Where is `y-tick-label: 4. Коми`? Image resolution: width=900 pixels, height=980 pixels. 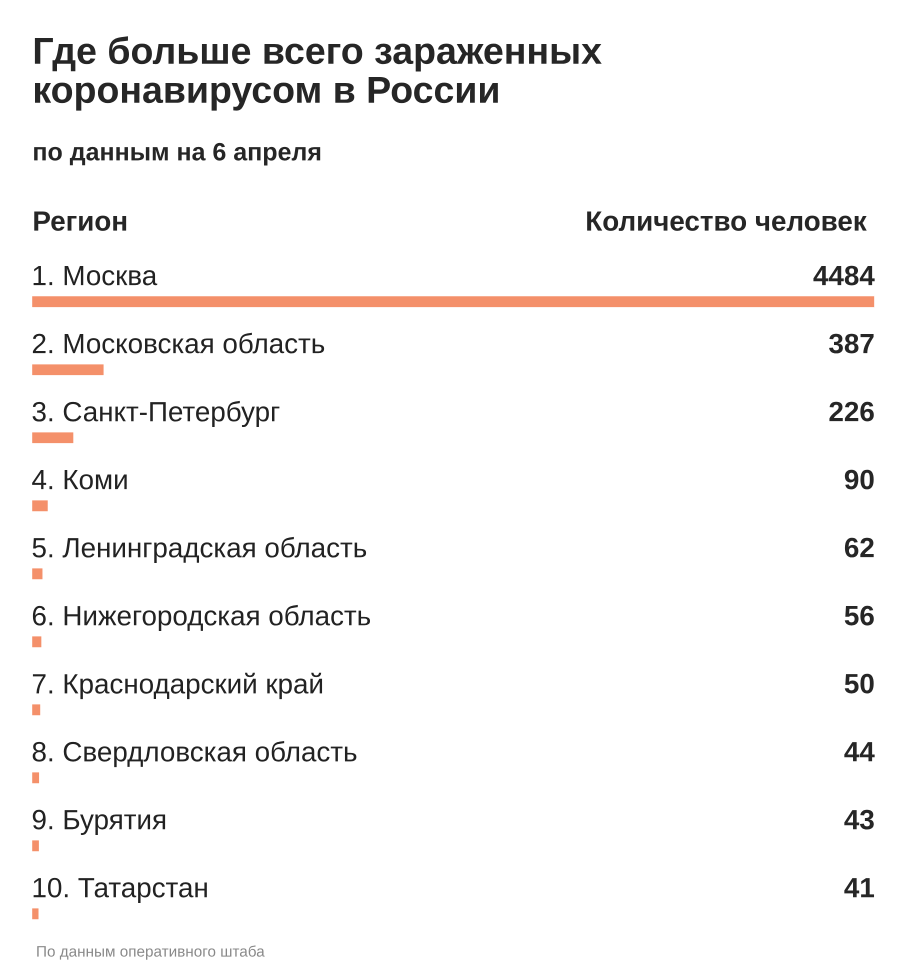
y-tick-label: 4. Коми is located at coordinates (79, 480).